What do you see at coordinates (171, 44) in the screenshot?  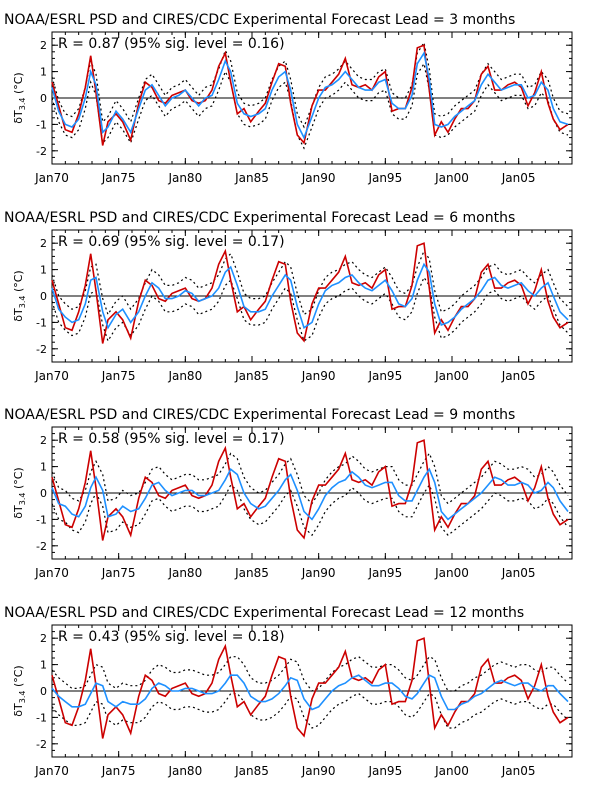 I see `correlation-annotation: R = 0.87 (95% sig. level = 0.16)` at bounding box center [171, 44].